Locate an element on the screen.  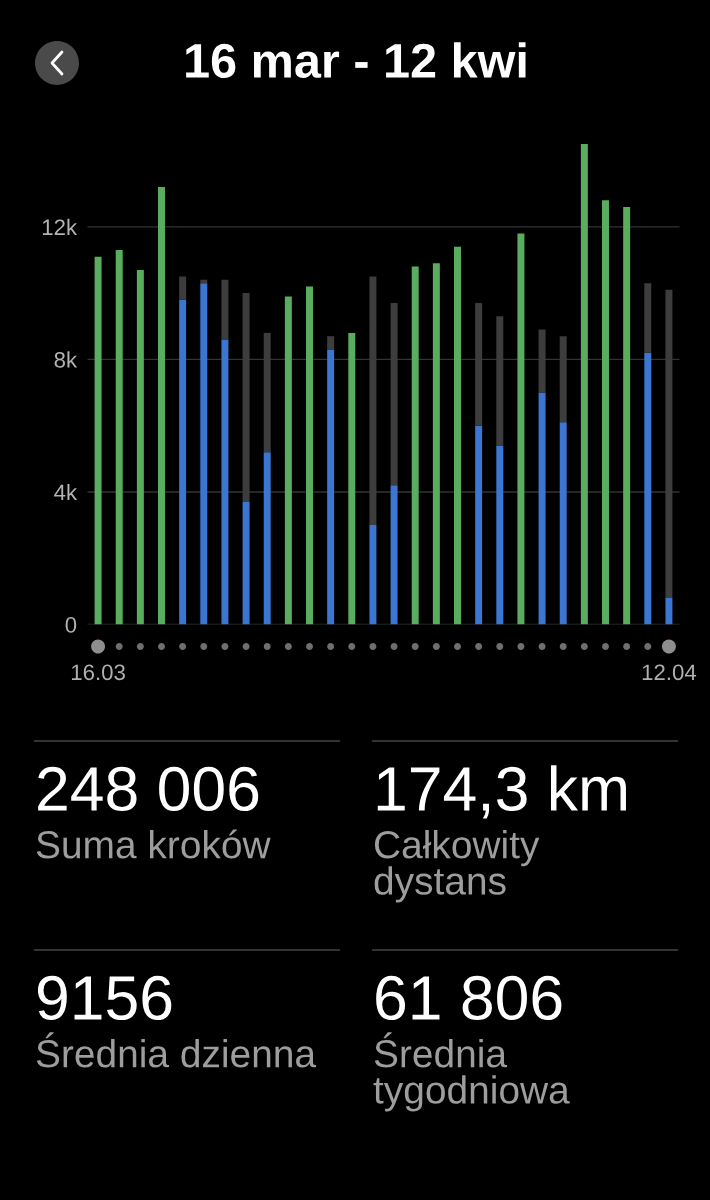
y-tick-label: 0 is located at coordinates (71, 625).